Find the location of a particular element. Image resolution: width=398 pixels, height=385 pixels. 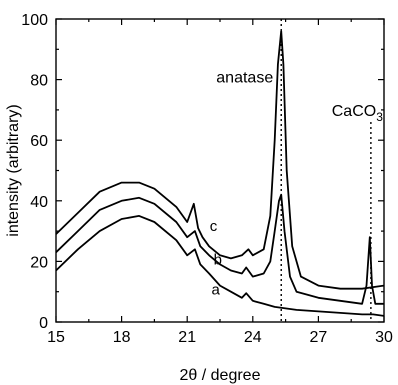

x-axis-label: 2θ / degree is located at coordinates (220, 375).